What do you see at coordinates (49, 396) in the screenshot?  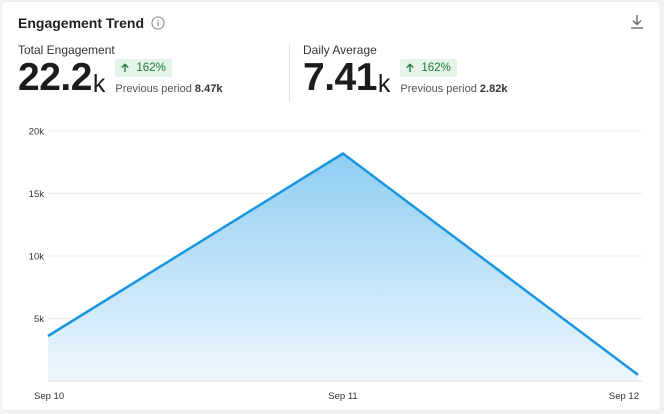 I see `x-tick-label: Sep 10` at bounding box center [49, 396].